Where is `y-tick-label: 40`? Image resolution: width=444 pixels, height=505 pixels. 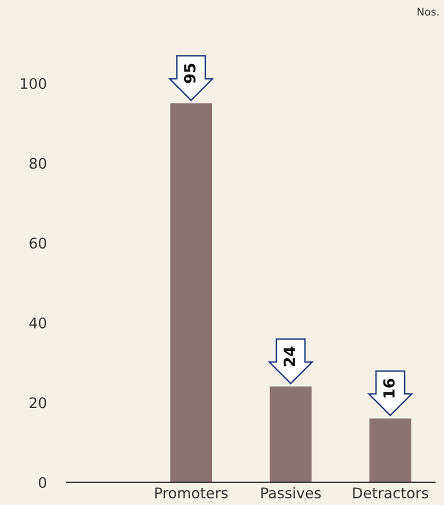
y-tick-label: 40 is located at coordinates (37, 322).